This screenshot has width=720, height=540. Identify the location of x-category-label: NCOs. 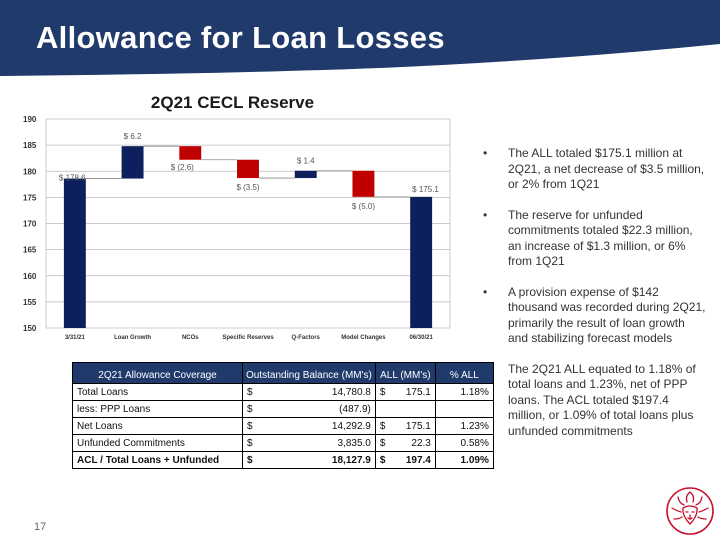
(190, 338).